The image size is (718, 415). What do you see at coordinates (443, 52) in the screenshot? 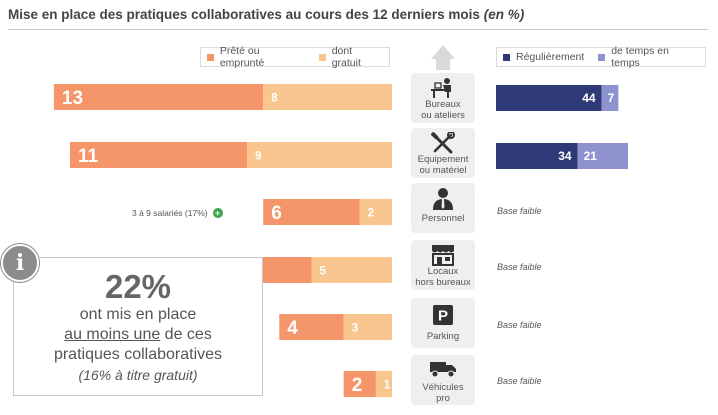
I see `up-arrow-icon` at bounding box center [443, 52].